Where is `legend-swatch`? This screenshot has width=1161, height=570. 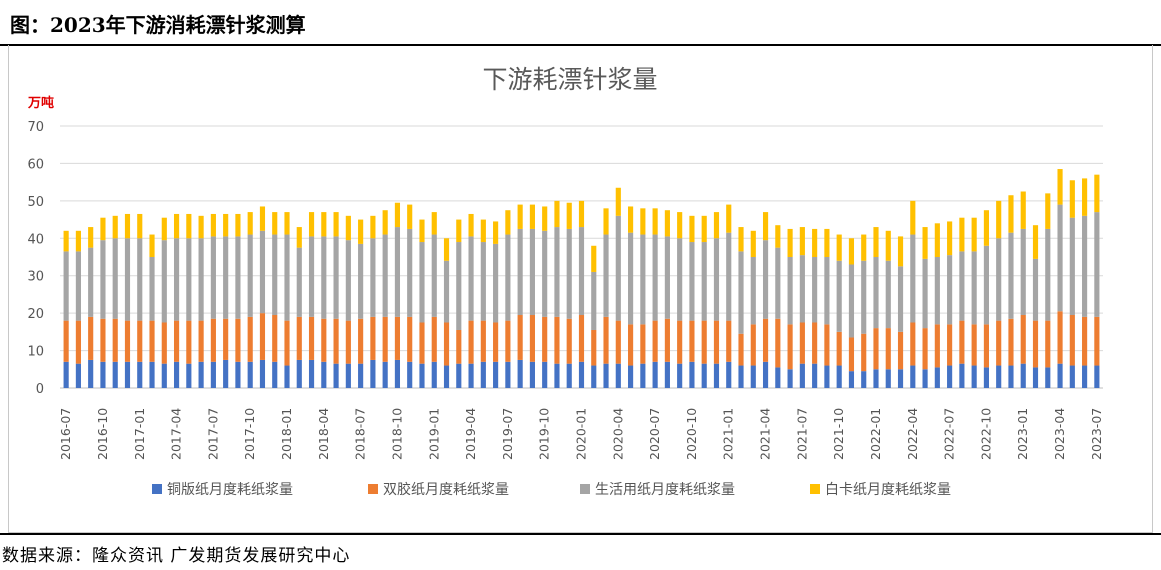
legend-swatch is located at coordinates (585, 489).